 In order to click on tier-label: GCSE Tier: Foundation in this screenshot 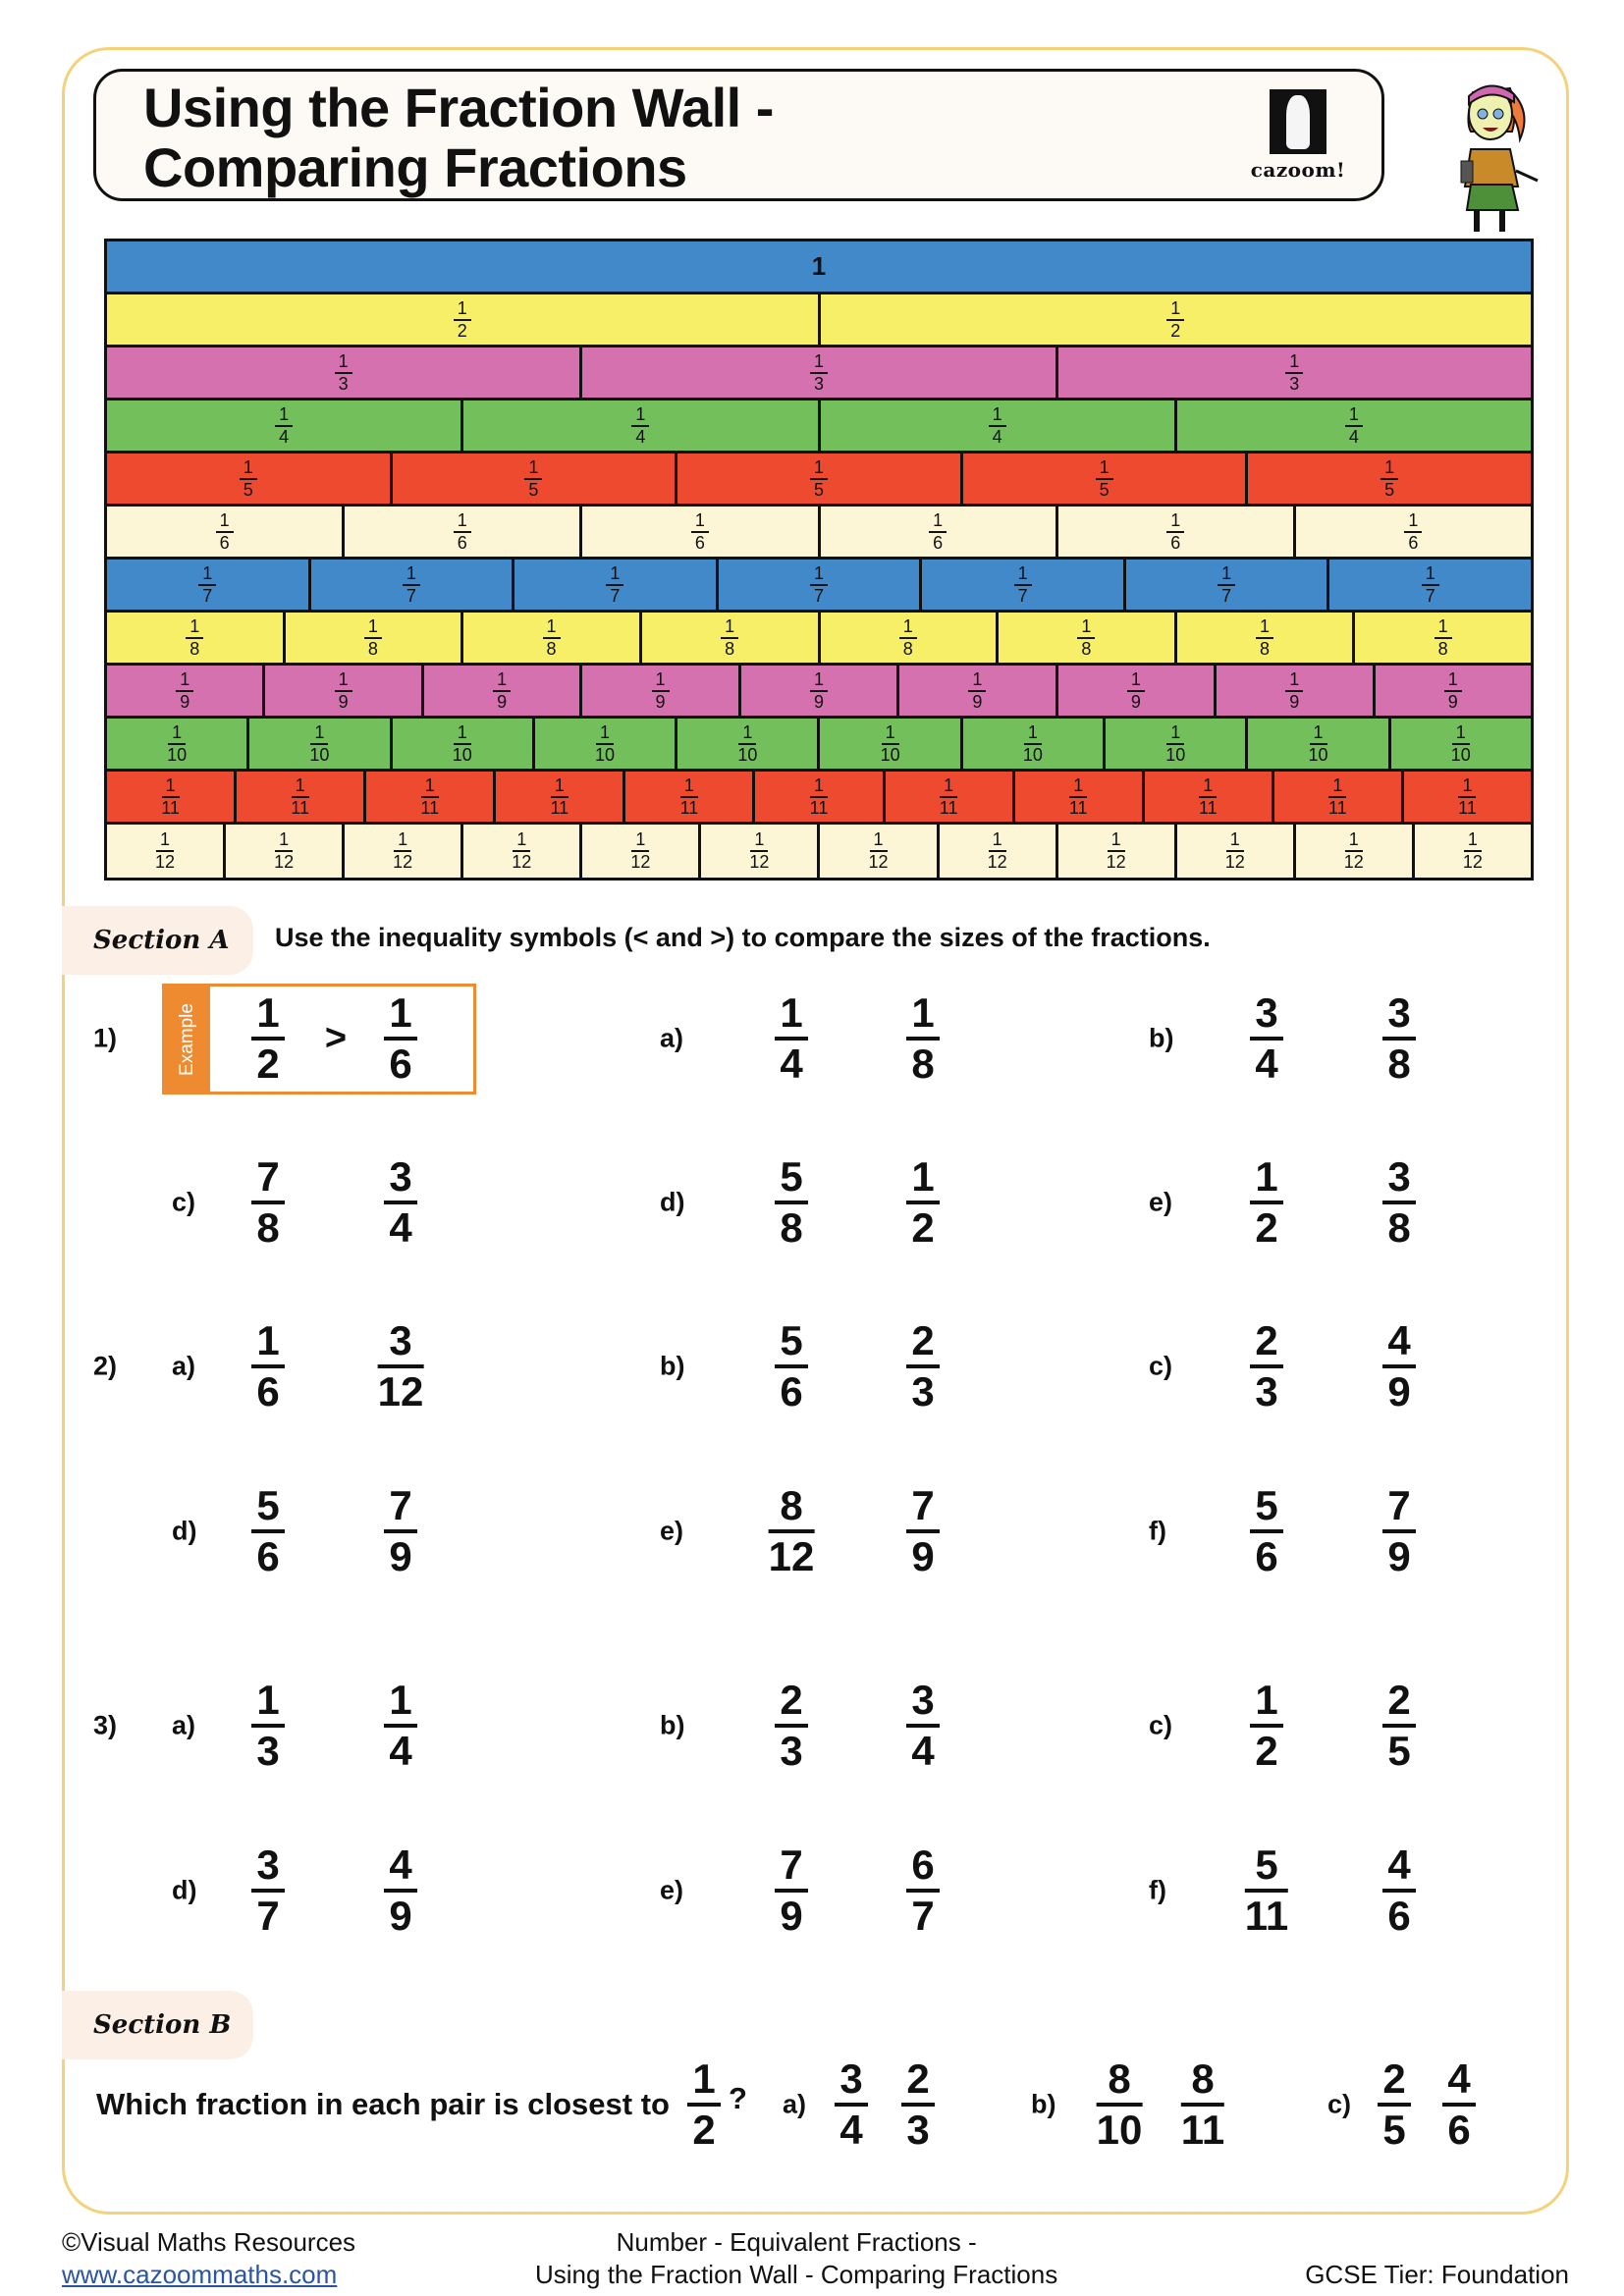, I will do `click(1437, 2275)`.